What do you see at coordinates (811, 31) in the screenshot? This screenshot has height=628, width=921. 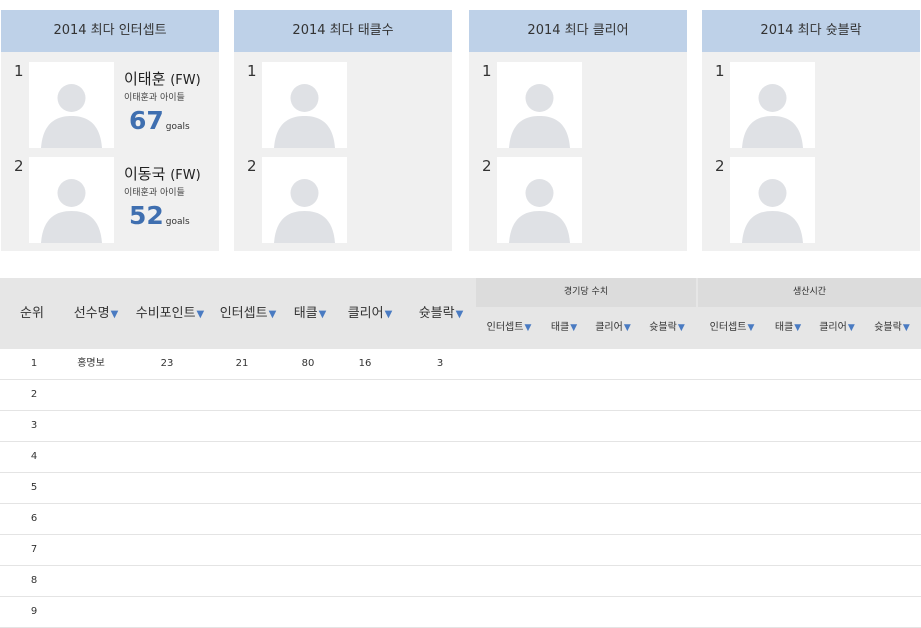 I see `card-title: 2014 최다 슛블락` at bounding box center [811, 31].